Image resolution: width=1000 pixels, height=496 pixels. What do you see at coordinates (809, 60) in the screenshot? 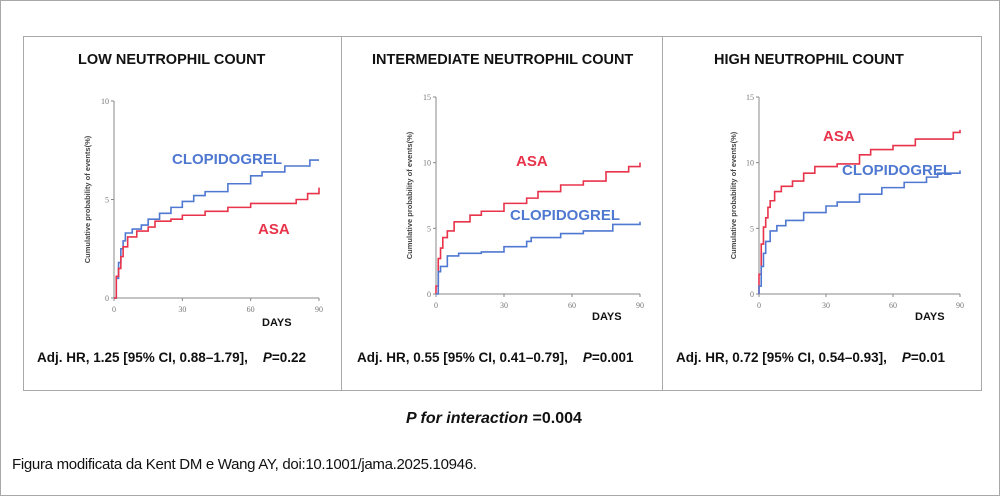
I see `panel-title-high: HIGH NEUTROPHIL COUNT` at bounding box center [809, 60].